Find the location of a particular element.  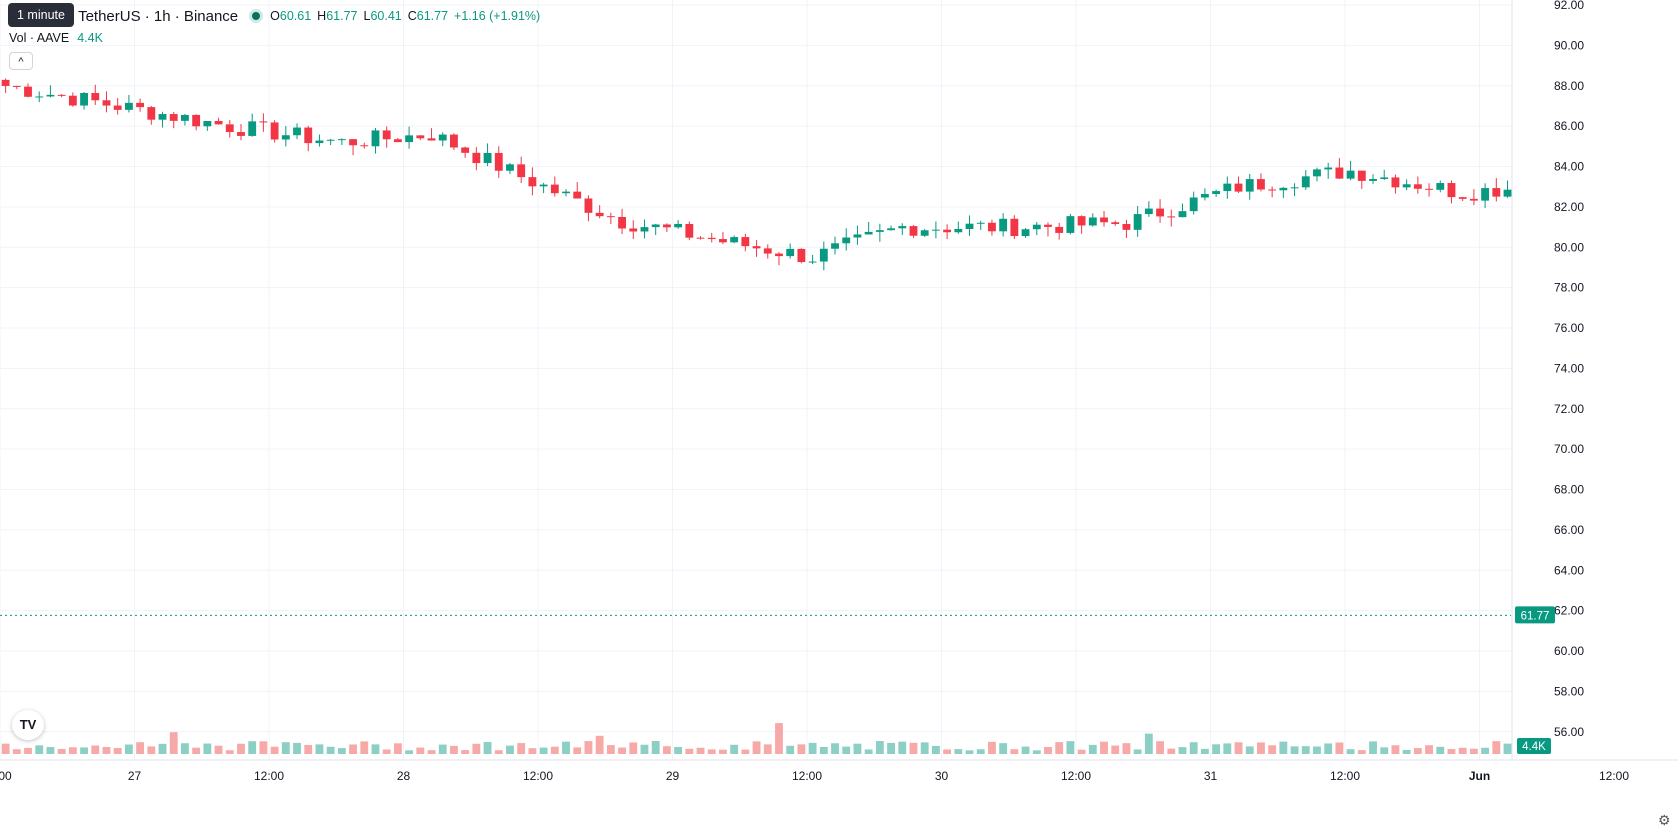

price-axis-bg is located at coordinates (1595, 417).